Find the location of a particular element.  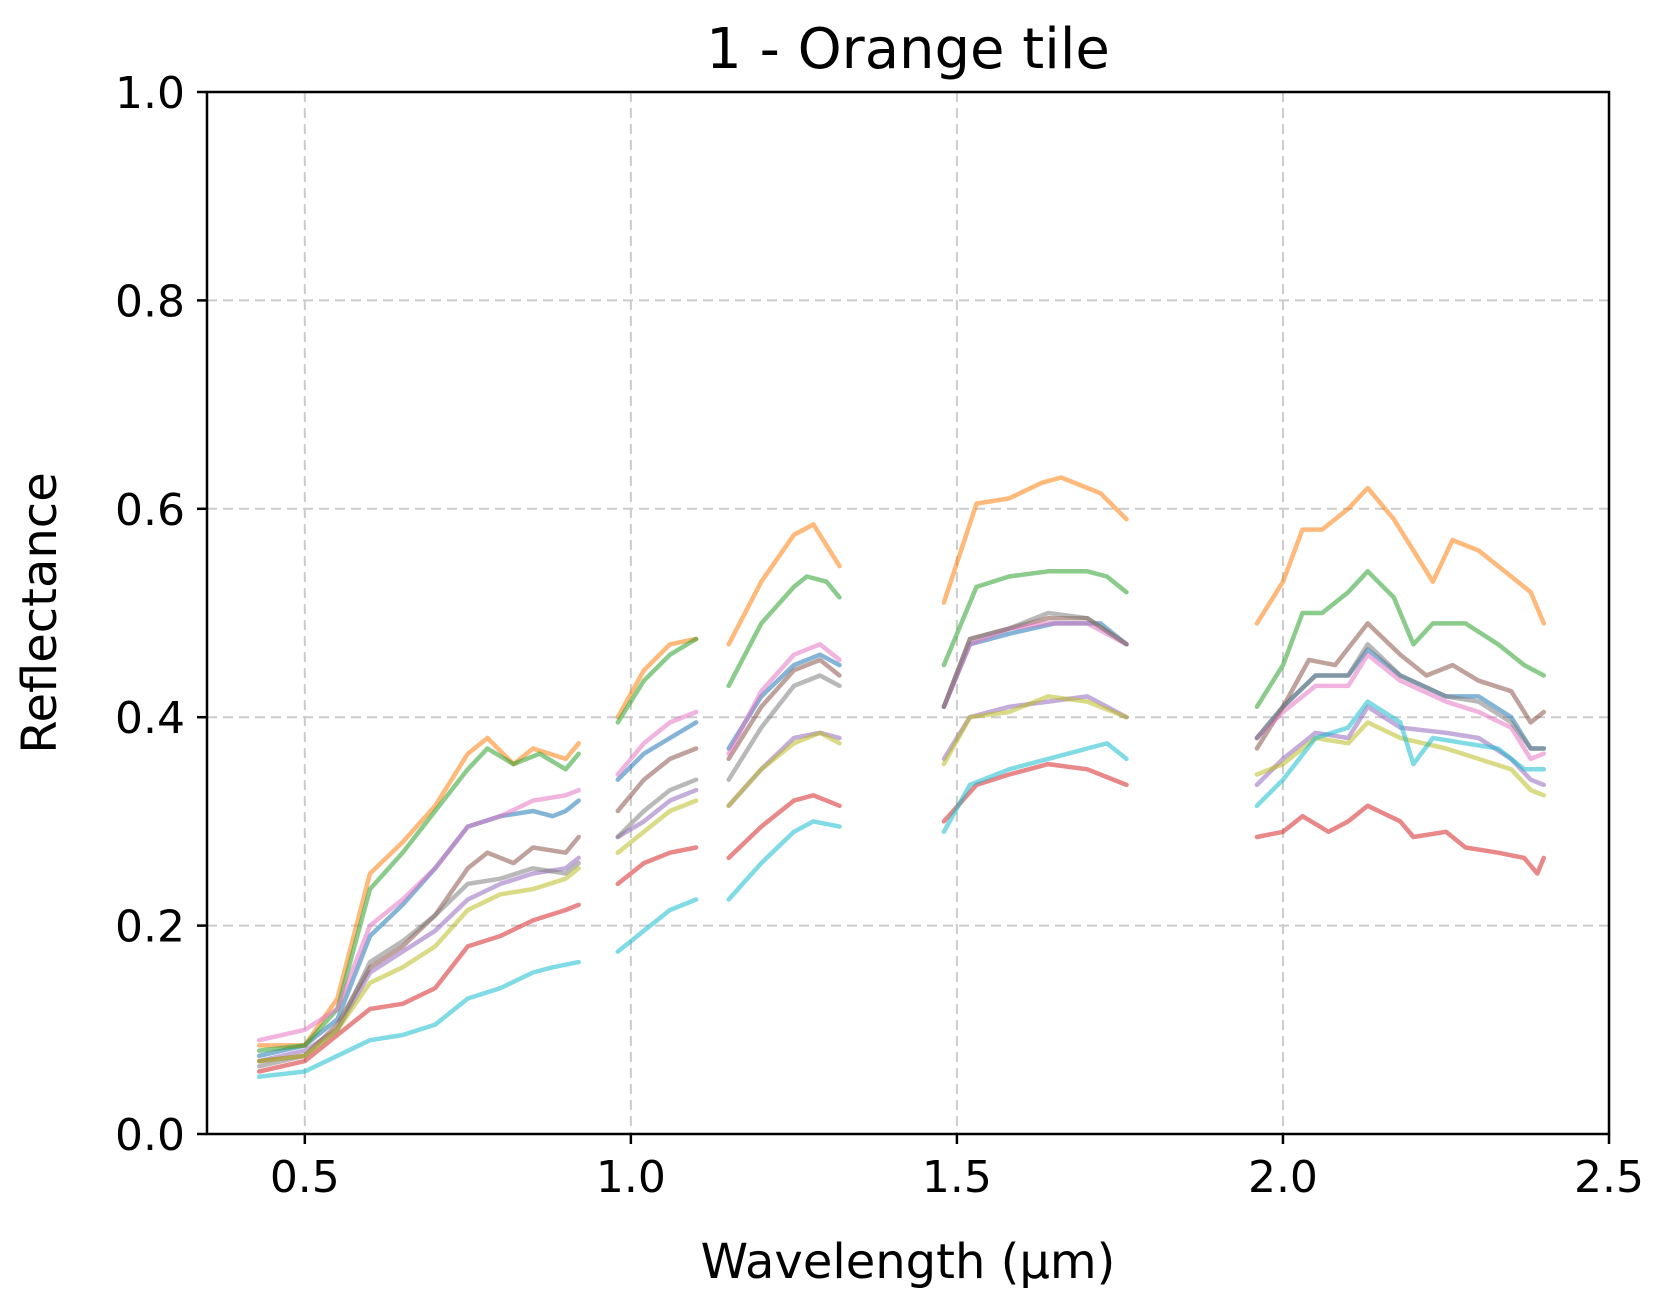

y-tick-label: 0.2 is located at coordinates (150, 927).